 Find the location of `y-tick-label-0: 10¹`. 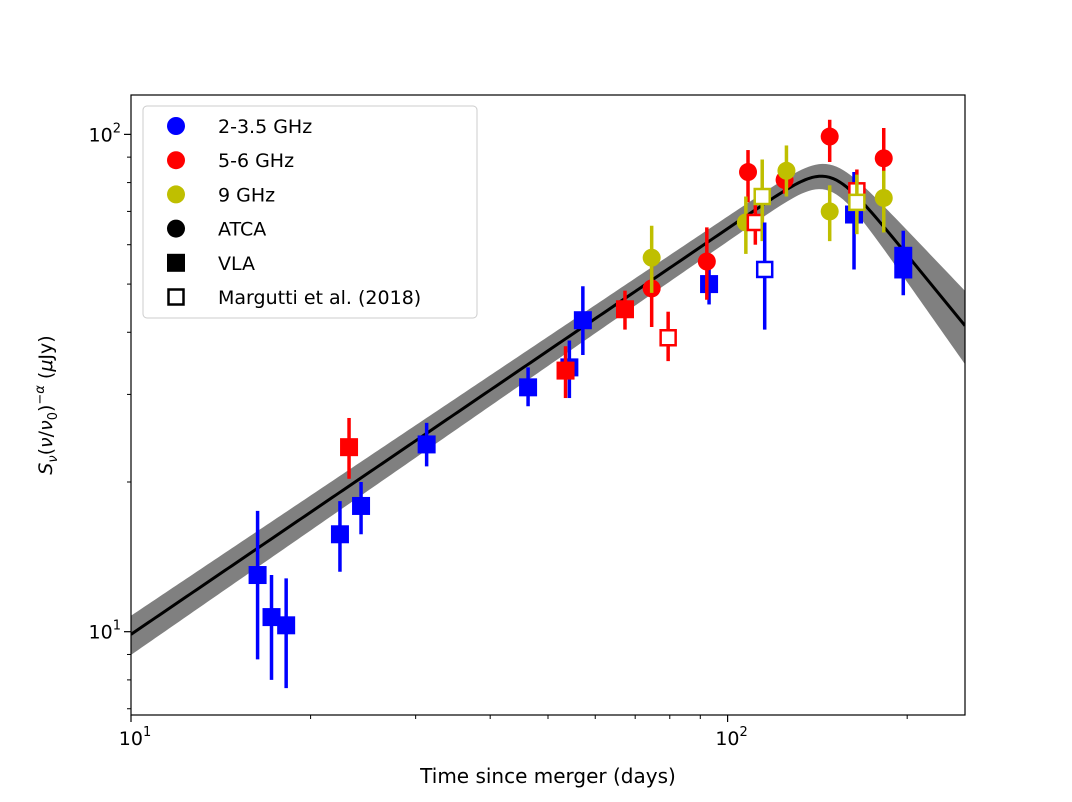

y-tick-label-0: 10¹ is located at coordinates (105, 631).